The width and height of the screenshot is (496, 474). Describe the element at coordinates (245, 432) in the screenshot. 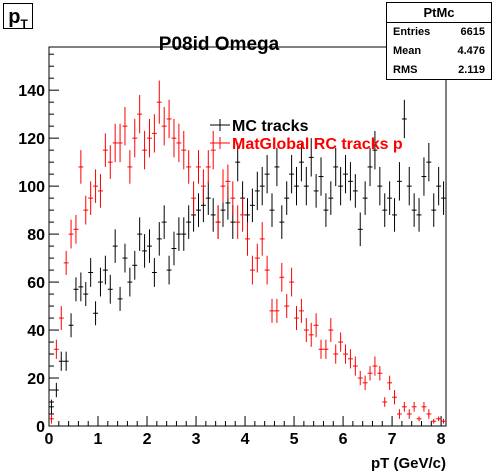

I see `x-axis: 0 1 2 3 4 5 6 7 8` at that location.